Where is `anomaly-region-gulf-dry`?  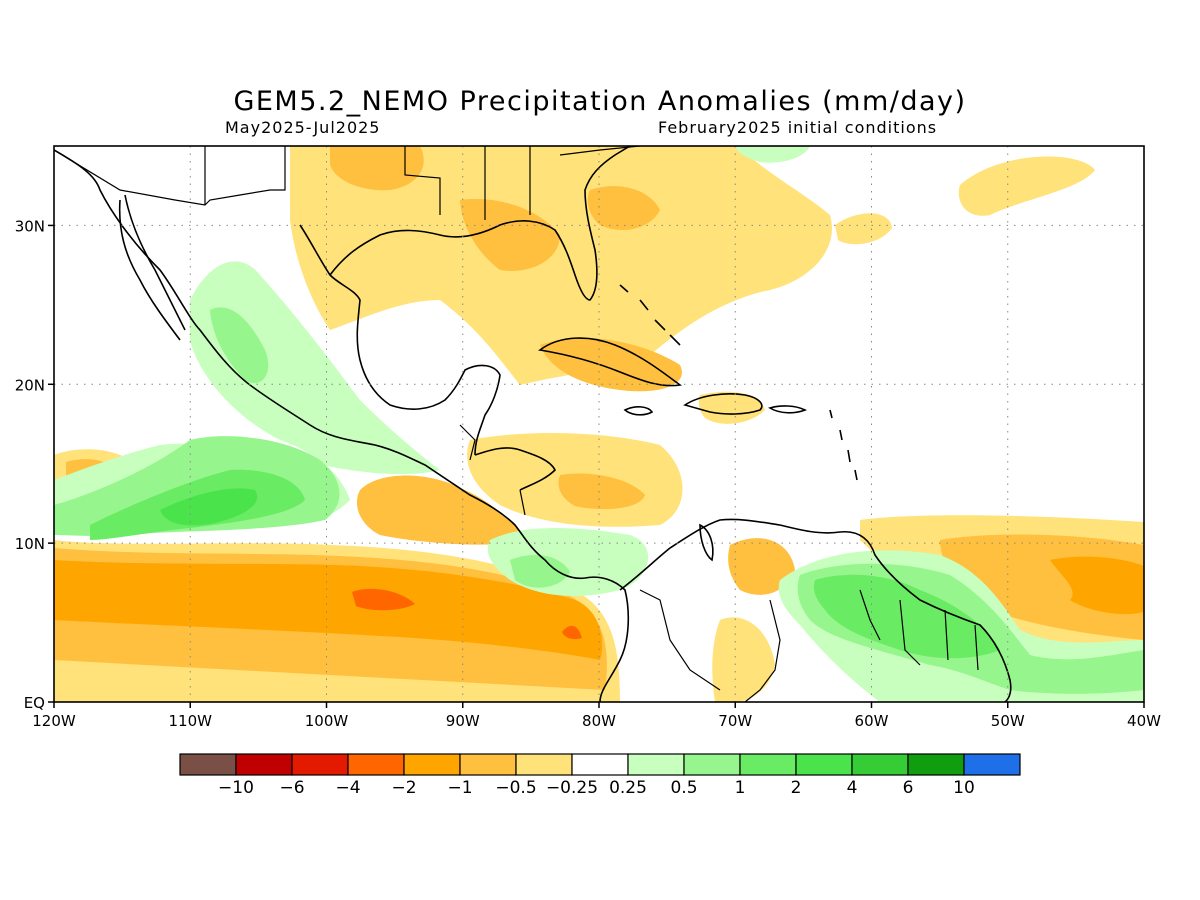
anomaly-region-gulf-dry is located at coordinates (377, 168).